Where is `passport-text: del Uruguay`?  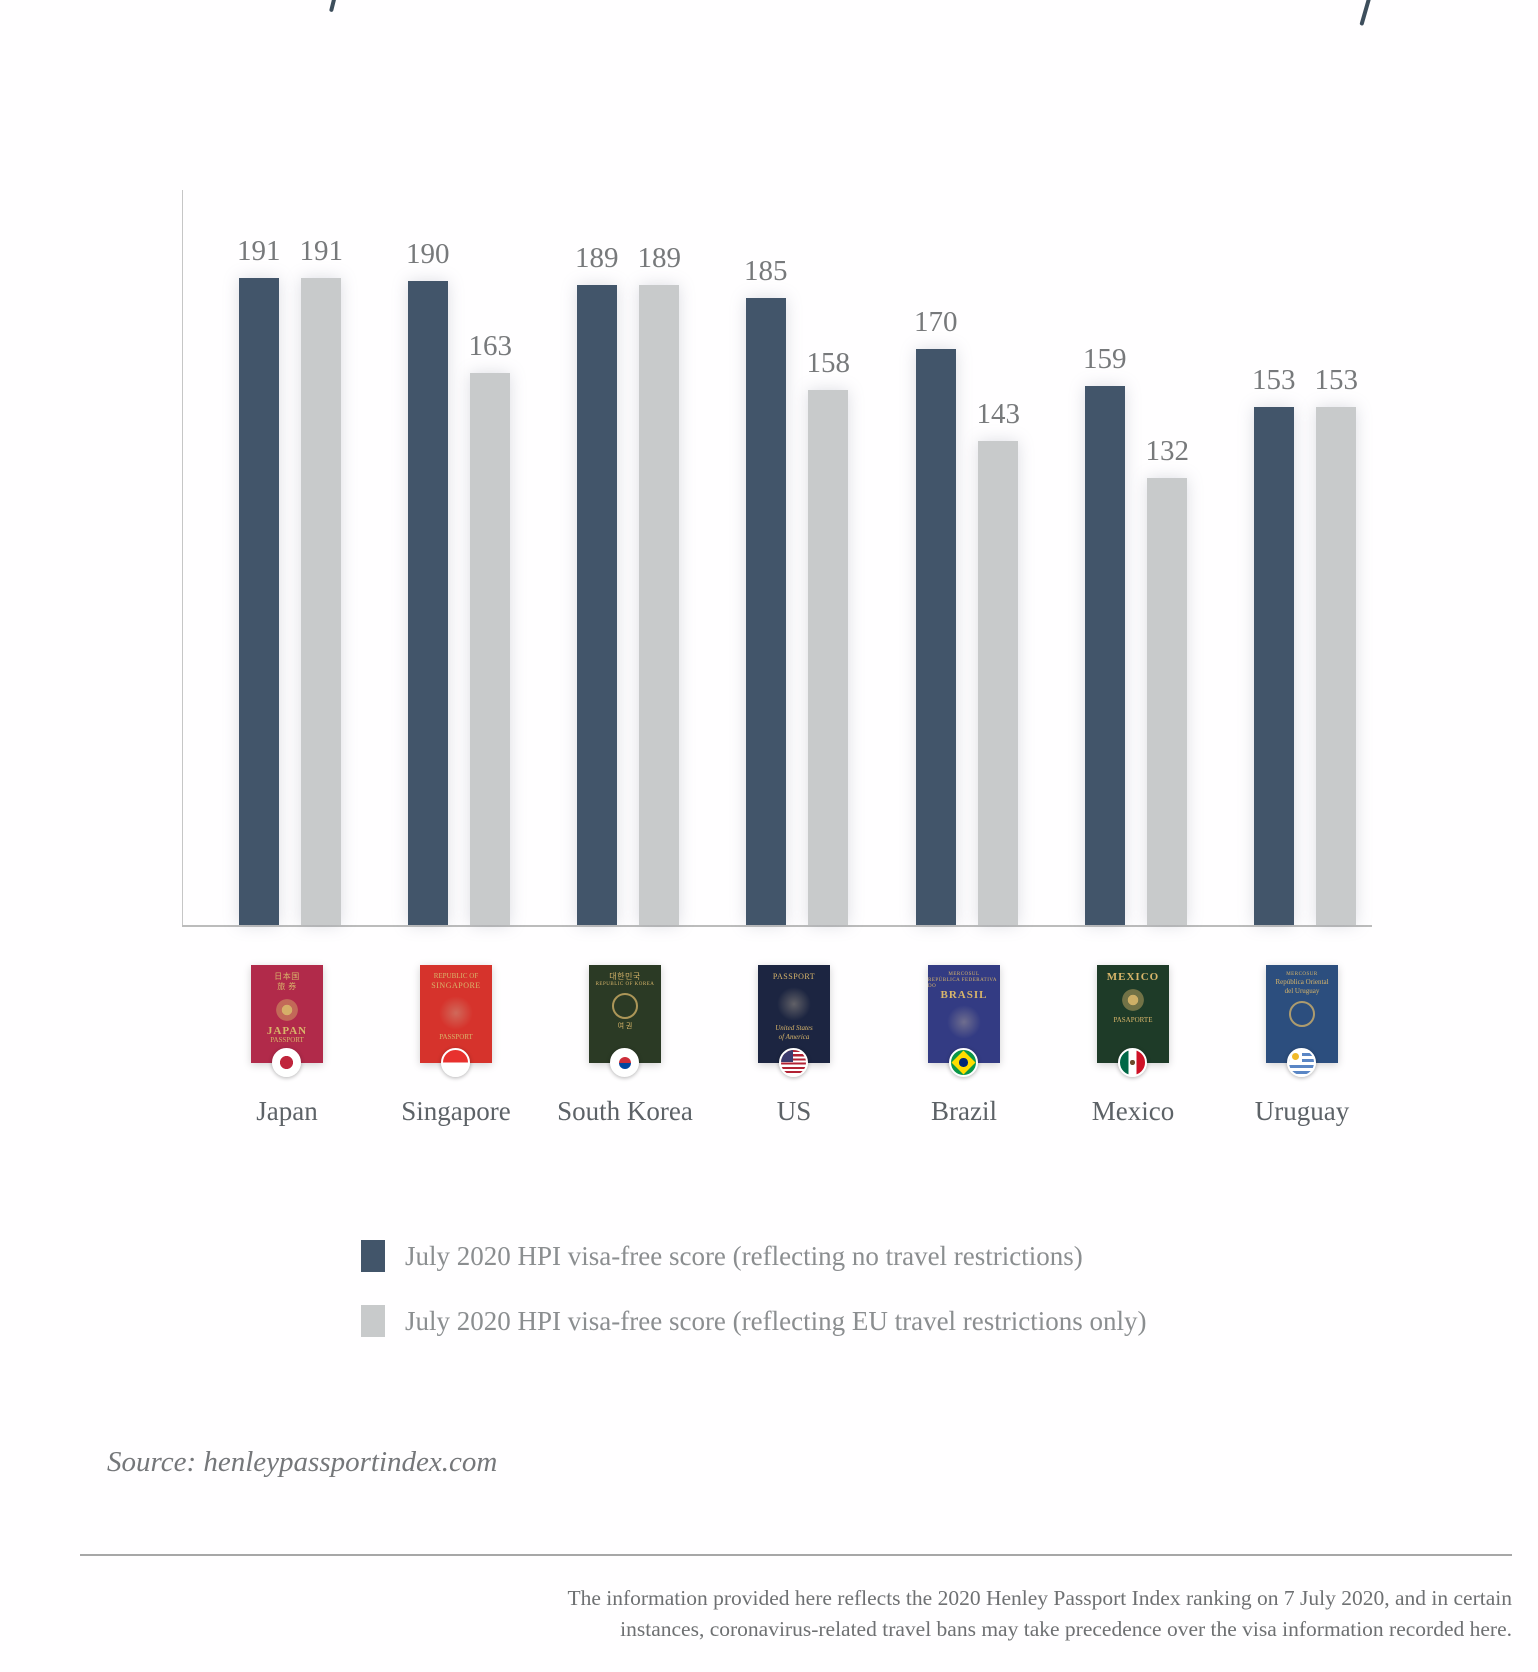
passport-text: del Uruguay is located at coordinates (1302, 991).